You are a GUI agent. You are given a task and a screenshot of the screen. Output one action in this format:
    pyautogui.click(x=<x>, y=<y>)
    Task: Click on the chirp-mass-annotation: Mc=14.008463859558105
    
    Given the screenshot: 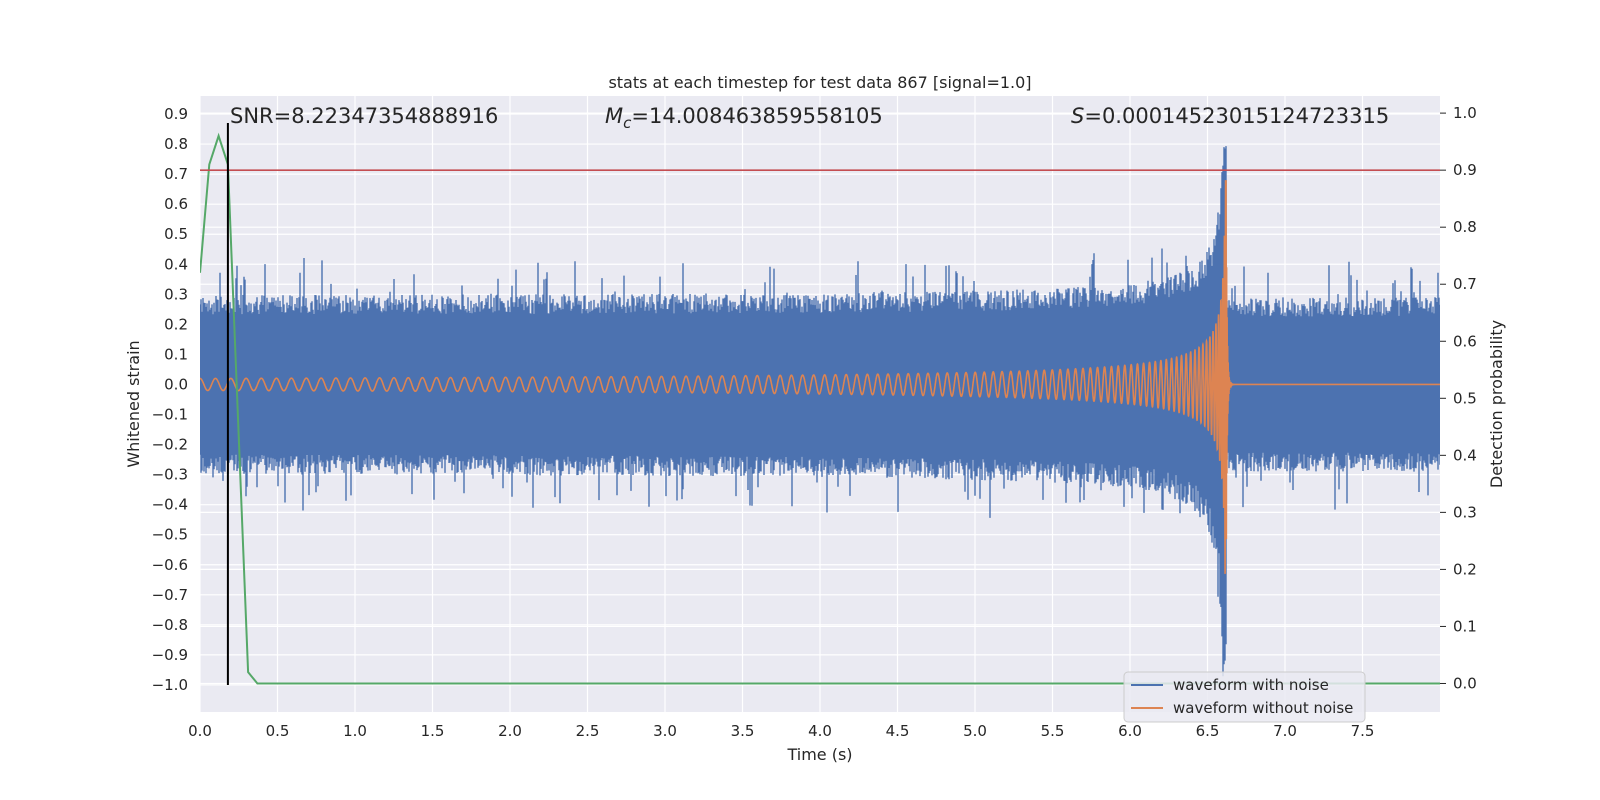 What is the action you would take?
    pyautogui.click(x=744, y=118)
    